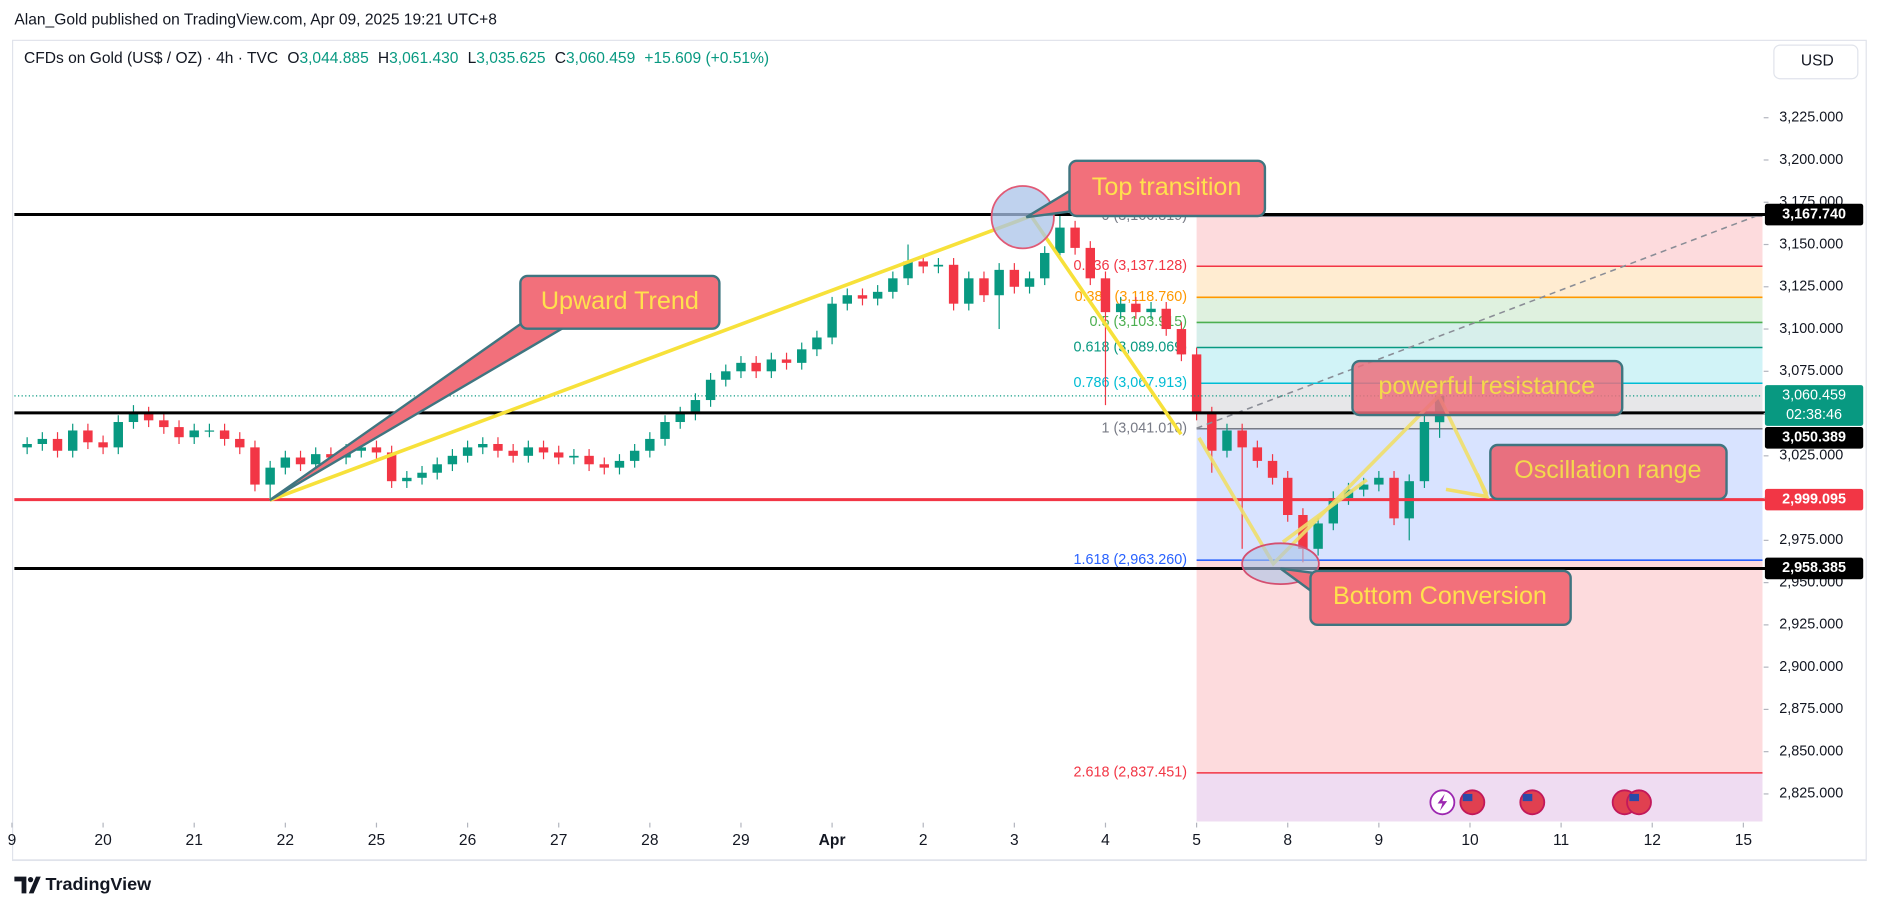 The height and width of the screenshot is (908, 1880). I want to click on symbol: CFDs on Gold (US$ / OZ) · 4h · TVC, so click(151, 58).